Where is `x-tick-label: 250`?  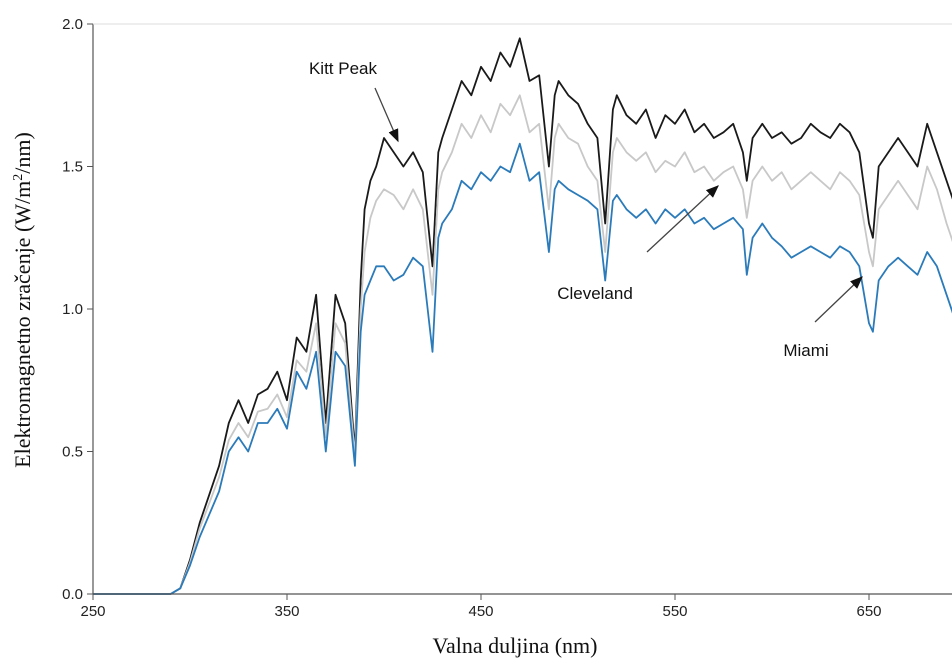
x-tick-label: 250 is located at coordinates (92, 611).